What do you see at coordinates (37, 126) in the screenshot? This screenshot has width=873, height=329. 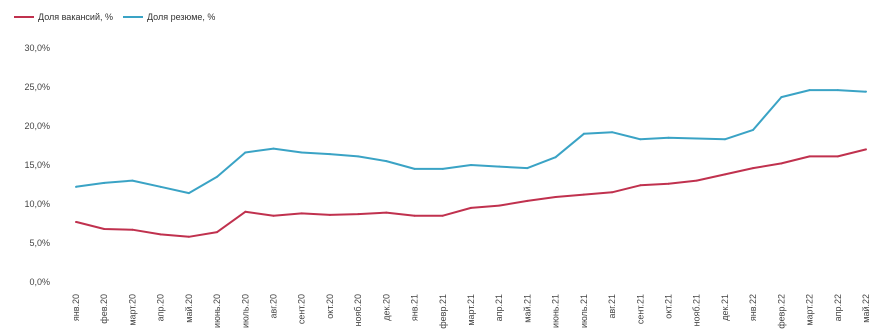 I see `y-tick-label: 20,0%` at bounding box center [37, 126].